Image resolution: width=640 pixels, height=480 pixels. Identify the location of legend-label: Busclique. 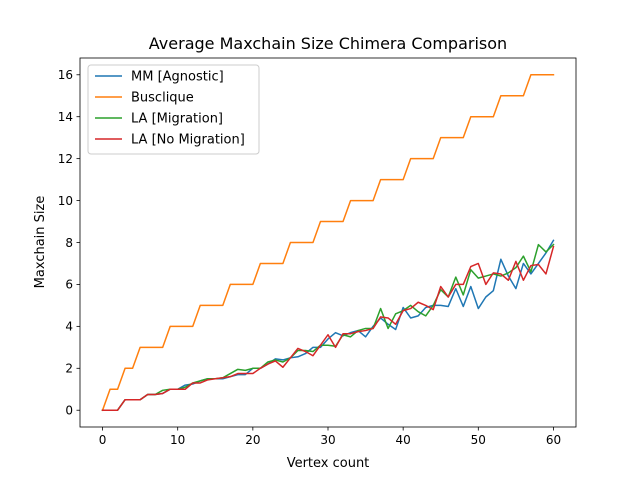
(162, 98).